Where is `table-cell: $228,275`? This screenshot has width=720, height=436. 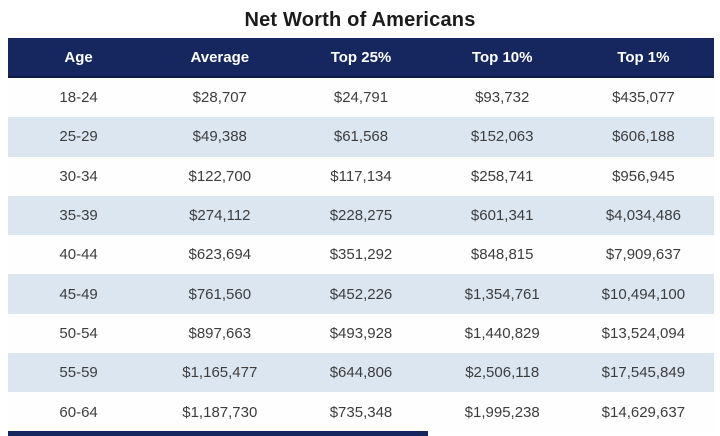
table-cell: $228,275 is located at coordinates (361, 216).